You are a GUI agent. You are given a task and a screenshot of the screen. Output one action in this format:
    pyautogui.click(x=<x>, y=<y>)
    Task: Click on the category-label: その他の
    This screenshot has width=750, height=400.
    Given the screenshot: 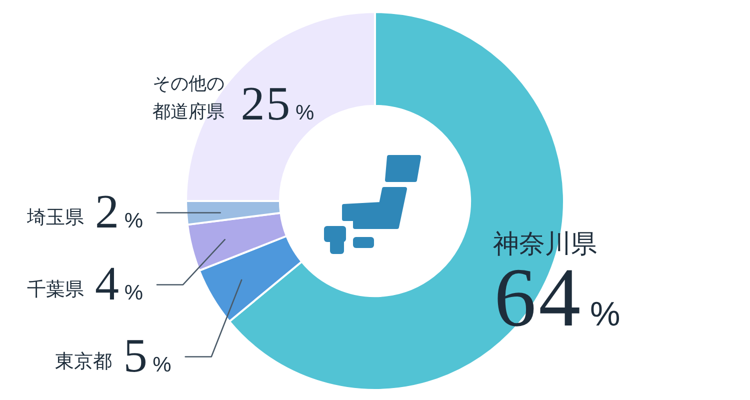 What is the action you would take?
    pyautogui.click(x=188, y=84)
    